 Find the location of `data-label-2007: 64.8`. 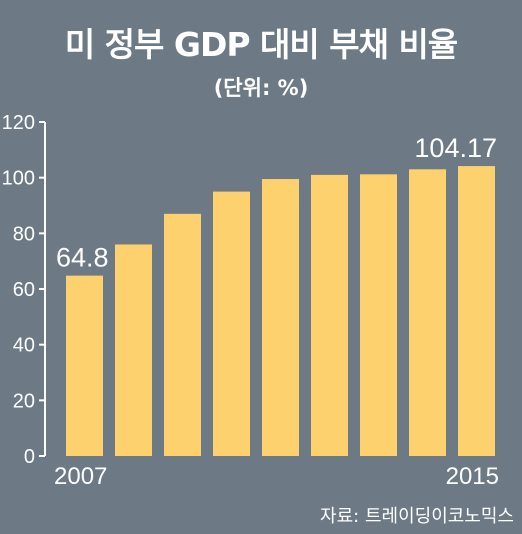

data-label-2007: 64.8 is located at coordinates (82, 258).